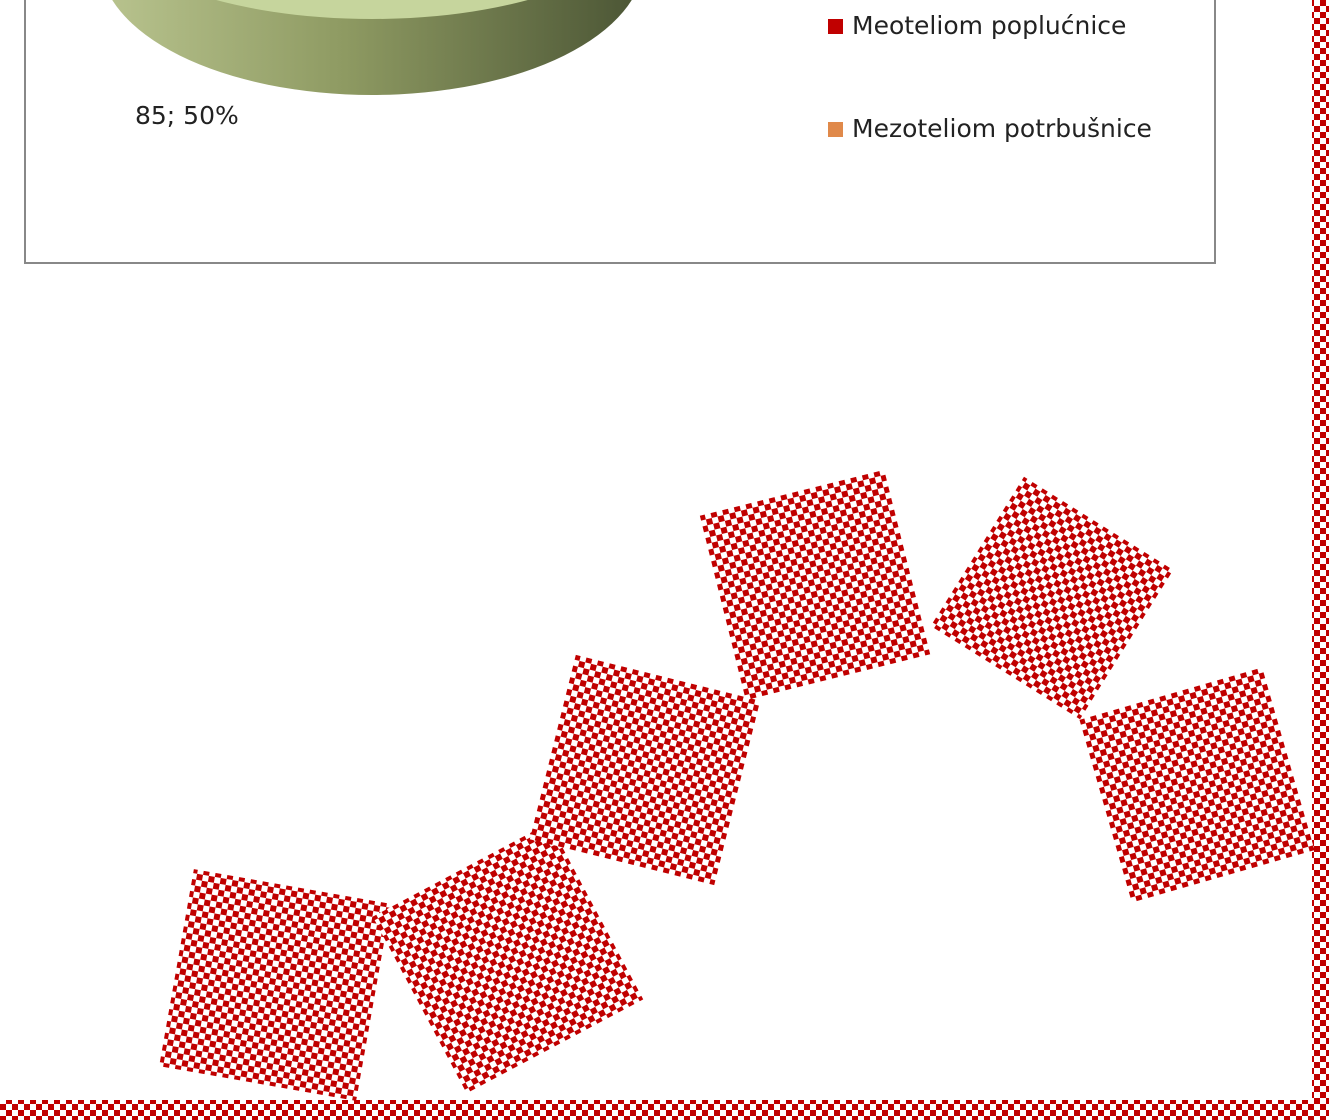  I want to click on pie-side, so click(372, 47).